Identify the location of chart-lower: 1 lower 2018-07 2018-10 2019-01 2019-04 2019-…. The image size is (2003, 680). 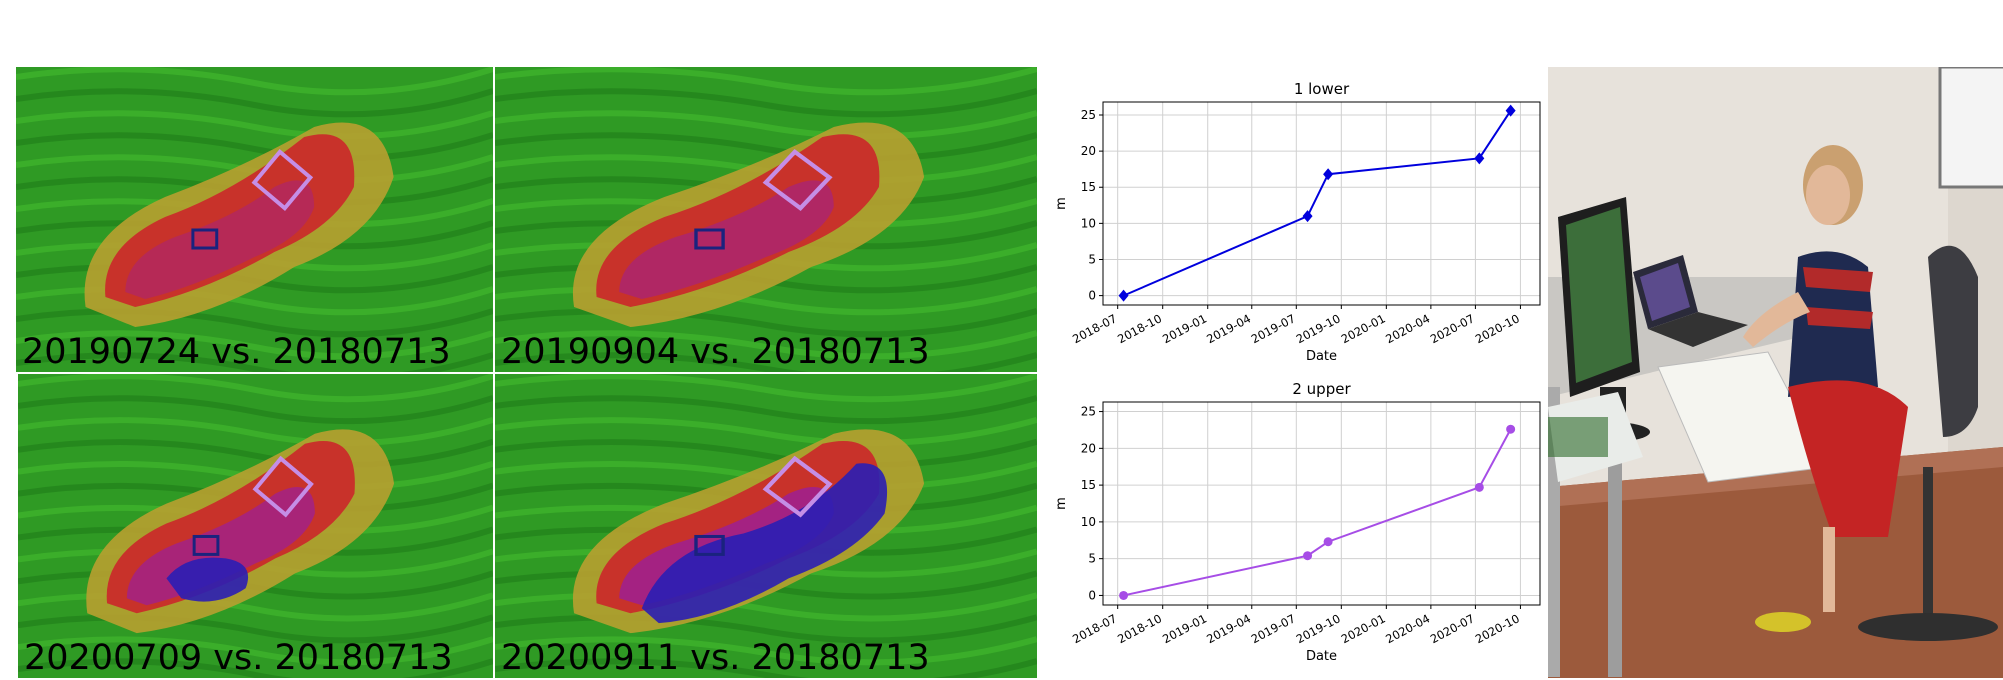
(1295, 222).